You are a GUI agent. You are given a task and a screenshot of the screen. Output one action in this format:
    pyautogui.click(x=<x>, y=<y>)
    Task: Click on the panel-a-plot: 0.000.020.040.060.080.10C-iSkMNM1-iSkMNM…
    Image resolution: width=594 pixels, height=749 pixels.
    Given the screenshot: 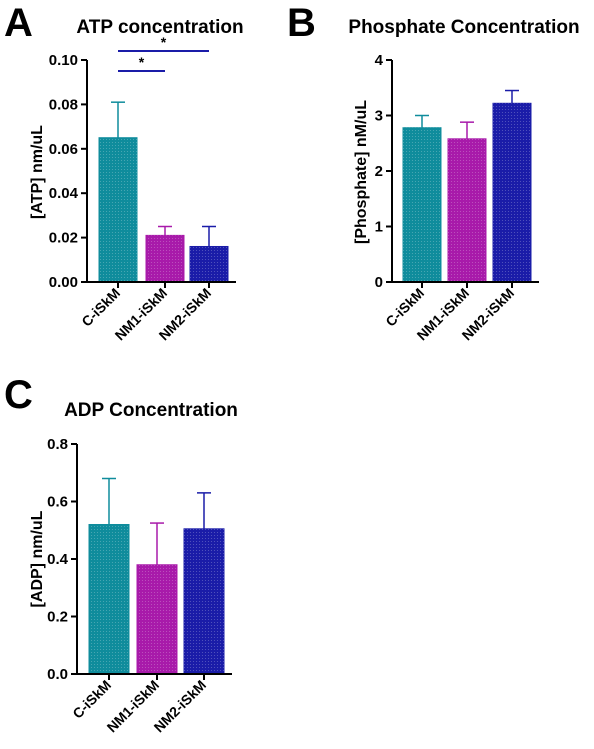 What is the action you would take?
    pyautogui.click(x=142, y=188)
    